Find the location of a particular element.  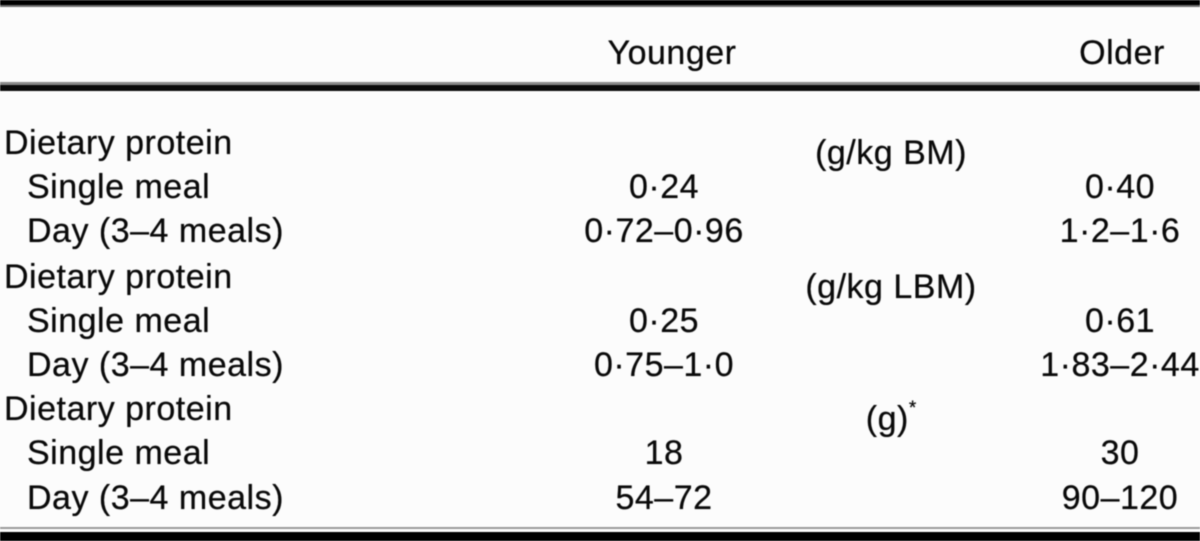

table-row: Dietary protein (g/kg BM) is located at coordinates (600, 146).